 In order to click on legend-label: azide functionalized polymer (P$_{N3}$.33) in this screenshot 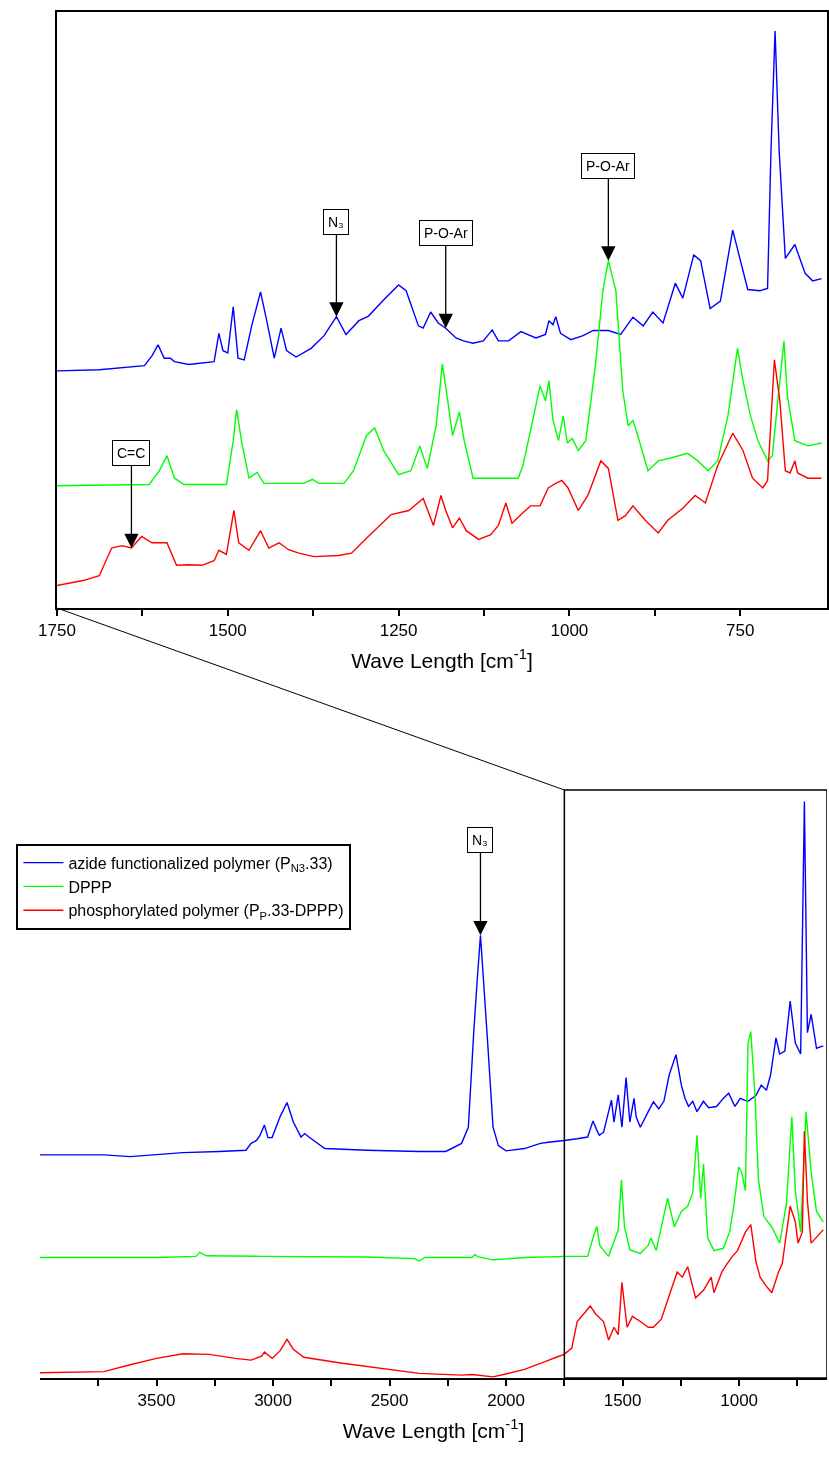, I will do `click(200, 864)`.